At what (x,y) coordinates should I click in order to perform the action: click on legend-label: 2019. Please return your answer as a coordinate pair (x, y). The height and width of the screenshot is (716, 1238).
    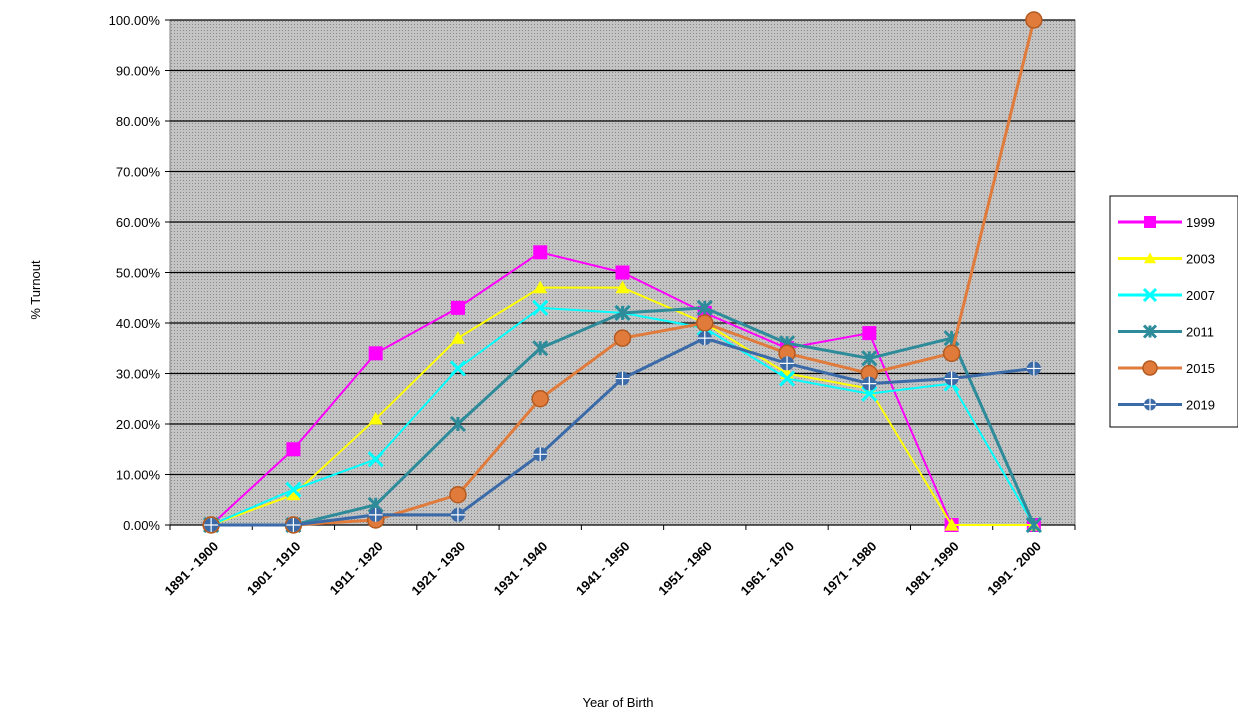
    Looking at the image, I should click on (1200, 405).